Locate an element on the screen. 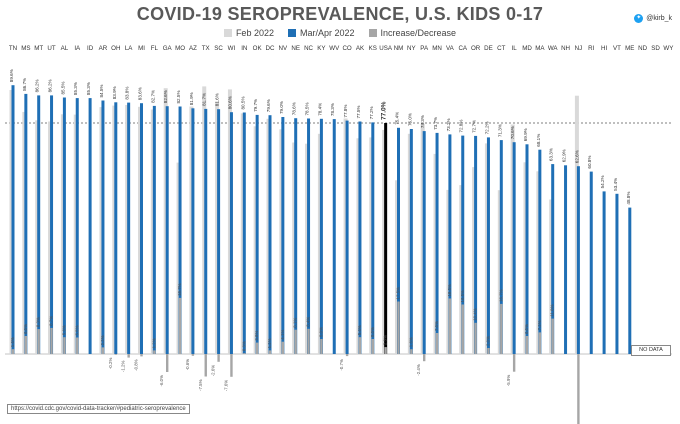 The height and width of the screenshot is (424, 680). change-label: 7.2% is located at coordinates (539, 325).